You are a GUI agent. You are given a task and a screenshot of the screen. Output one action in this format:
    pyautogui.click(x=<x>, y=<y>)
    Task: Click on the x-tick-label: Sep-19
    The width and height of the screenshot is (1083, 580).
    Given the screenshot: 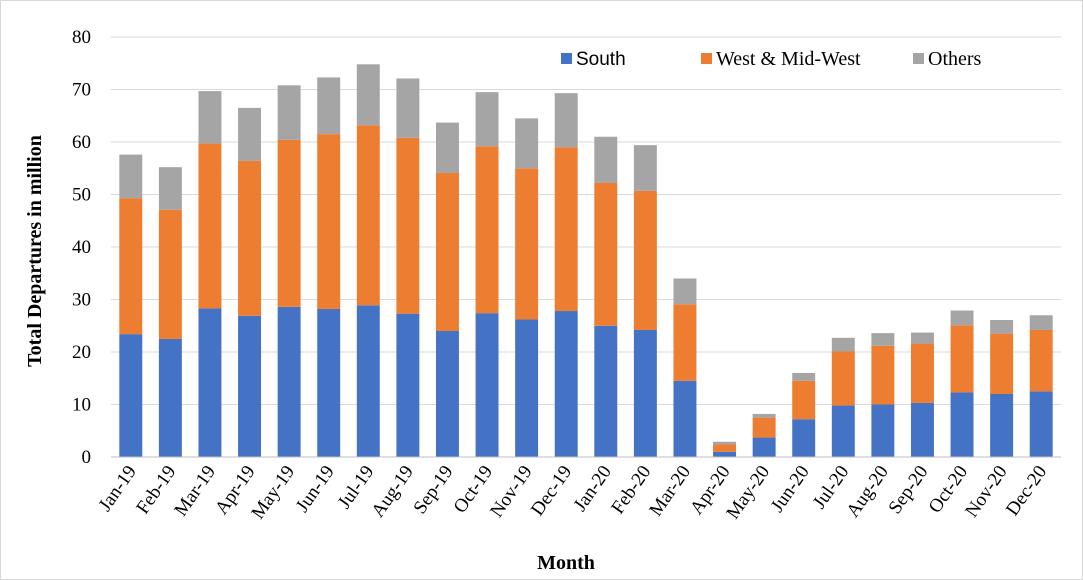 What is the action you would take?
    pyautogui.click(x=433, y=490)
    